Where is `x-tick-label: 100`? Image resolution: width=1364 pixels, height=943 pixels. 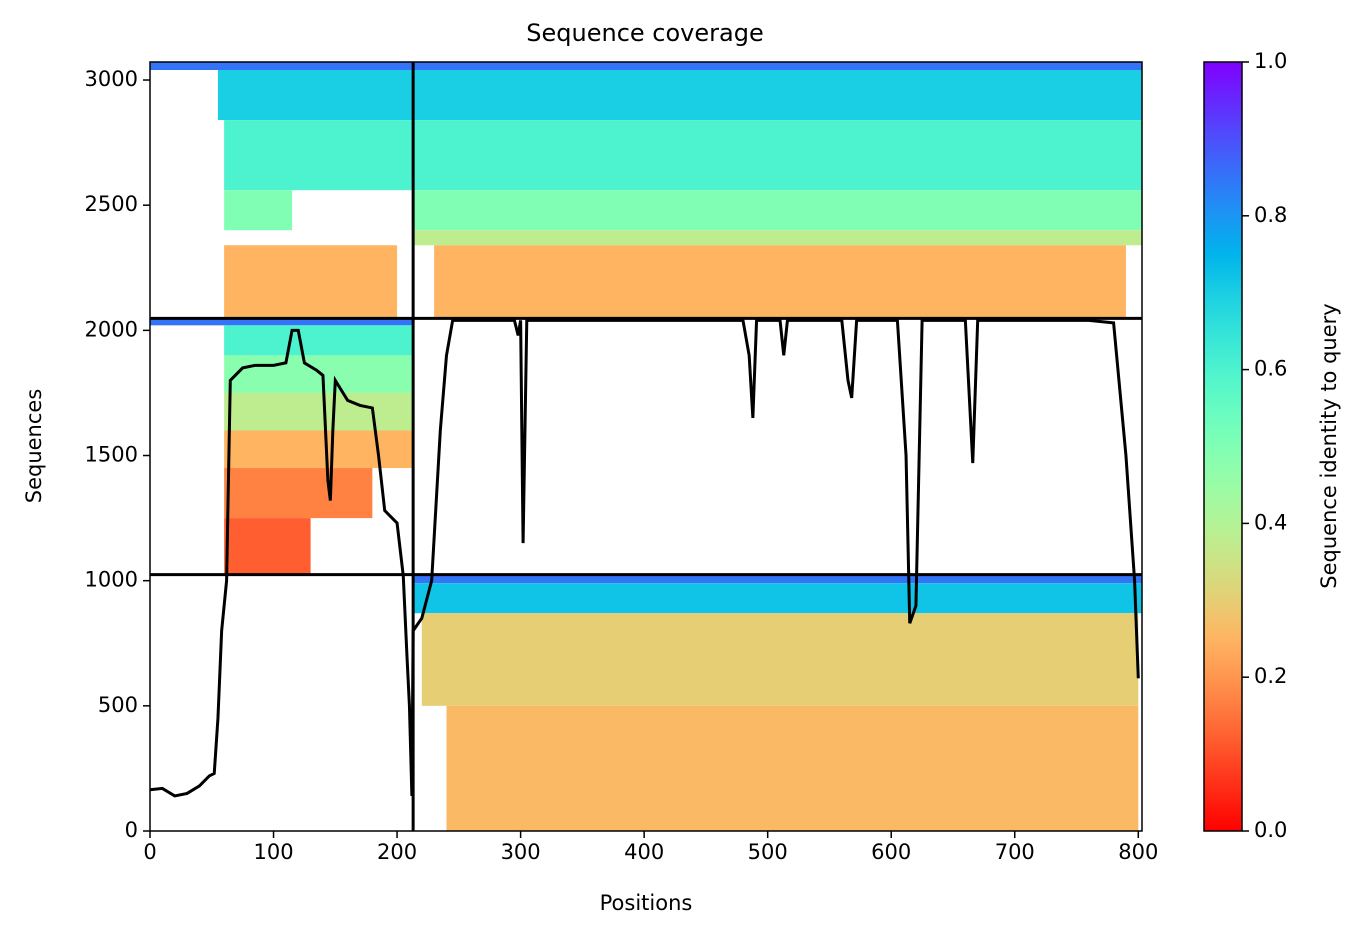
x-tick-label: 100 is located at coordinates (273, 852).